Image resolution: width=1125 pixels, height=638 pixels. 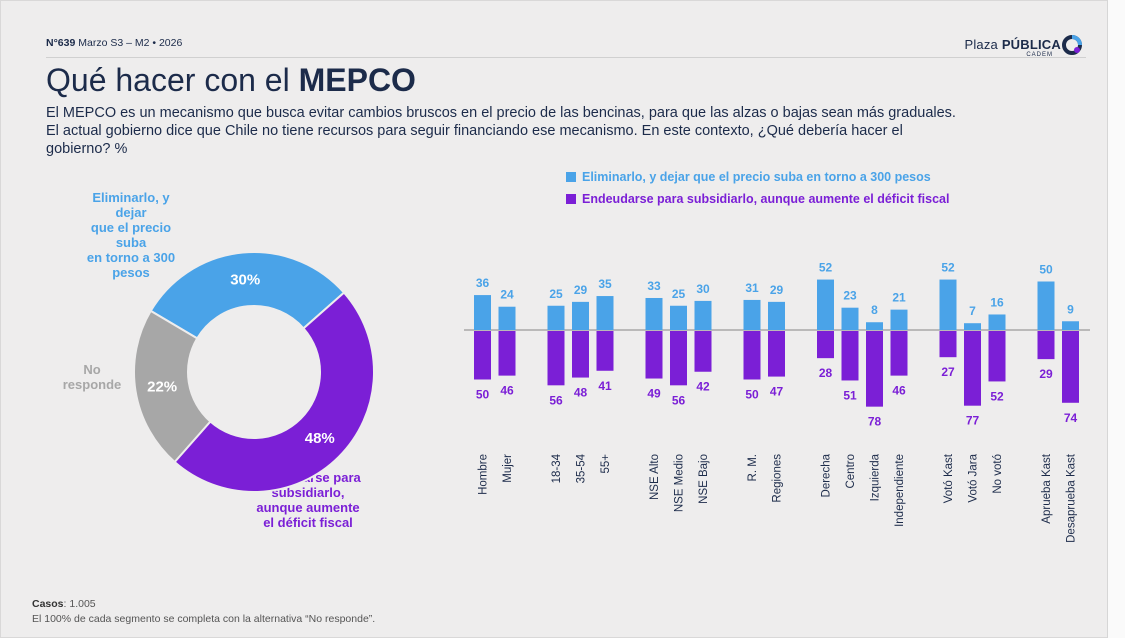 What do you see at coordinates (273, 391) in the screenshot?
I see `donut-slice-endeudarse` at bounding box center [273, 391].